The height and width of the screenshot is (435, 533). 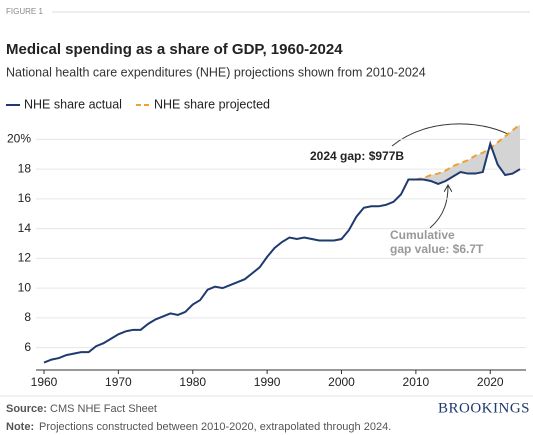 I want to click on gap-area, so click(x=467, y=154).